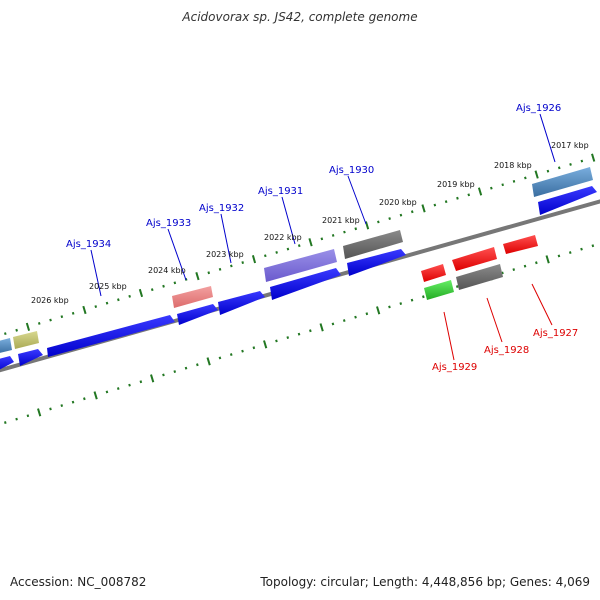  What do you see at coordinates (433, 273) in the screenshot?
I see `gene-arrow-red-small` at bounding box center [433, 273].